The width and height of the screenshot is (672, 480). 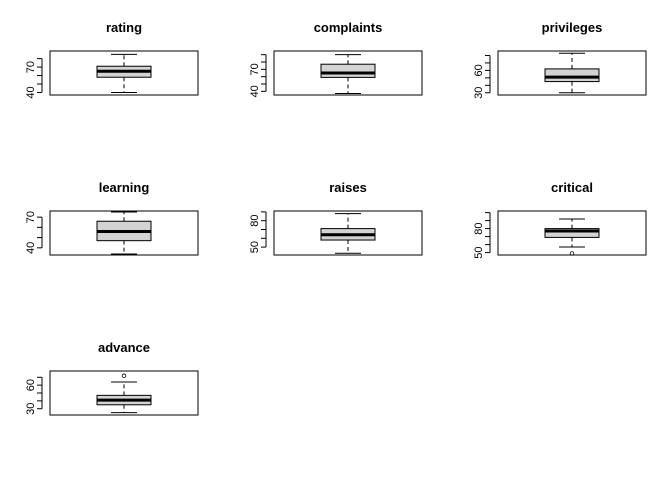 I want to click on panel-title: privileges, so click(x=572, y=27).